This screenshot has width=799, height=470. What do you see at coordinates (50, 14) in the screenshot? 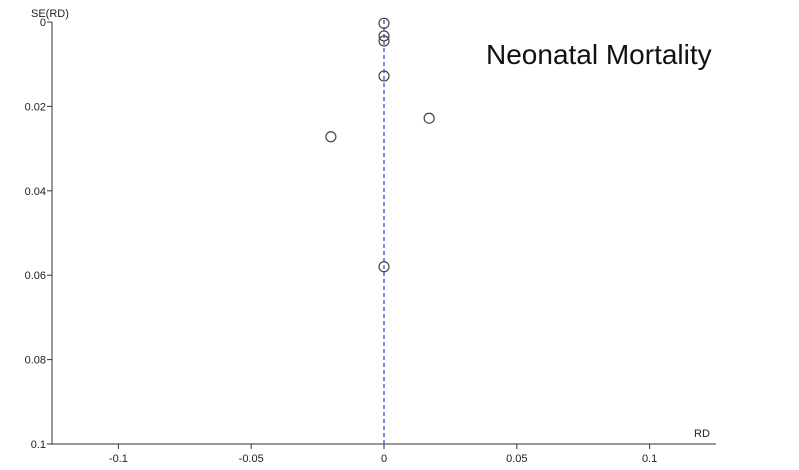
I see `y-axis-label: SE(RD)` at bounding box center [50, 14].